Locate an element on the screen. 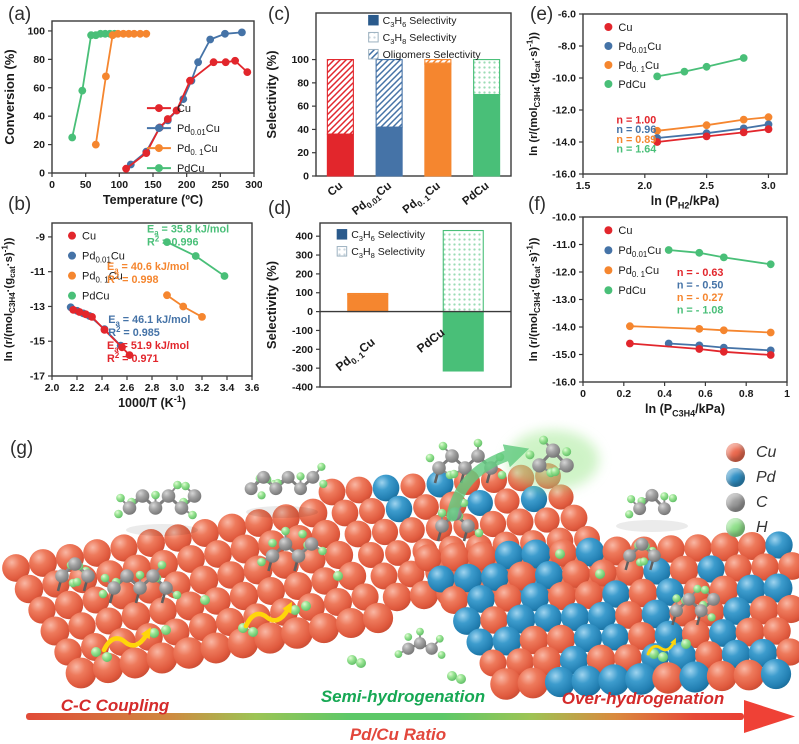  svg-text: C3H8 Selectivity is located at coordinates (388, 253).